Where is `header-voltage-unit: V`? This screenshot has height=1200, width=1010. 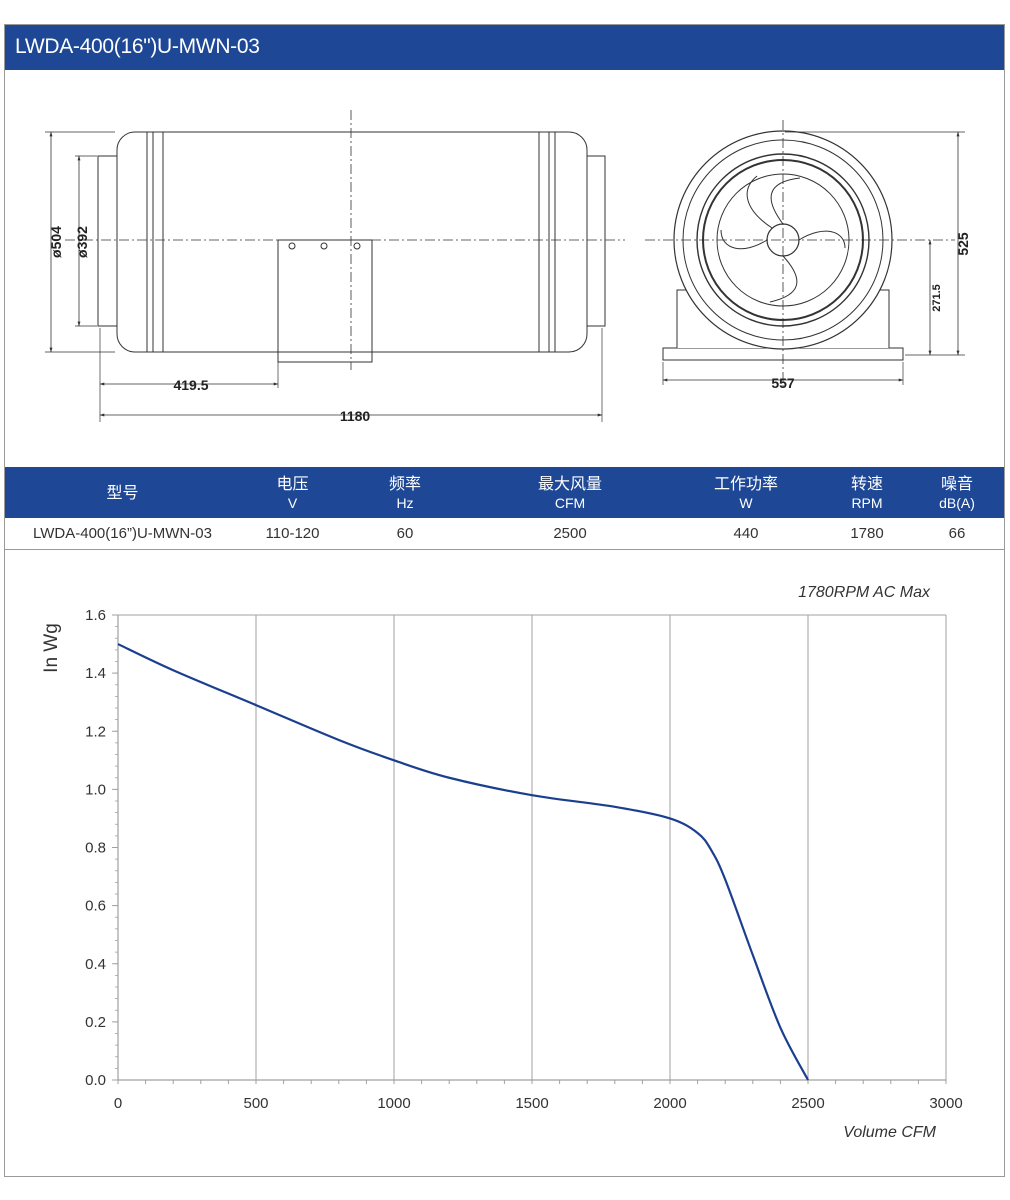 header-voltage-unit: V is located at coordinates (292, 502).